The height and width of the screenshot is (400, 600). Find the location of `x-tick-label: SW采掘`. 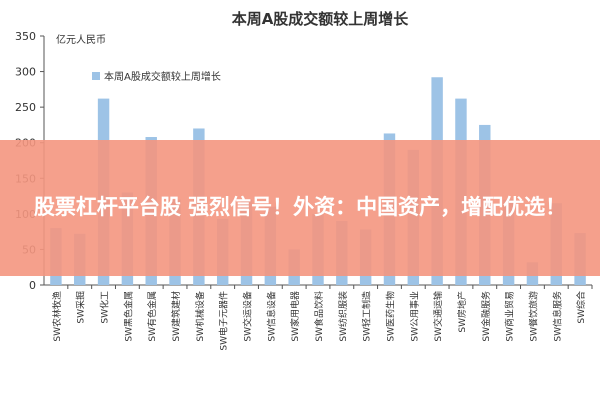

x-tick-label: SW采掘 is located at coordinates (81, 307).